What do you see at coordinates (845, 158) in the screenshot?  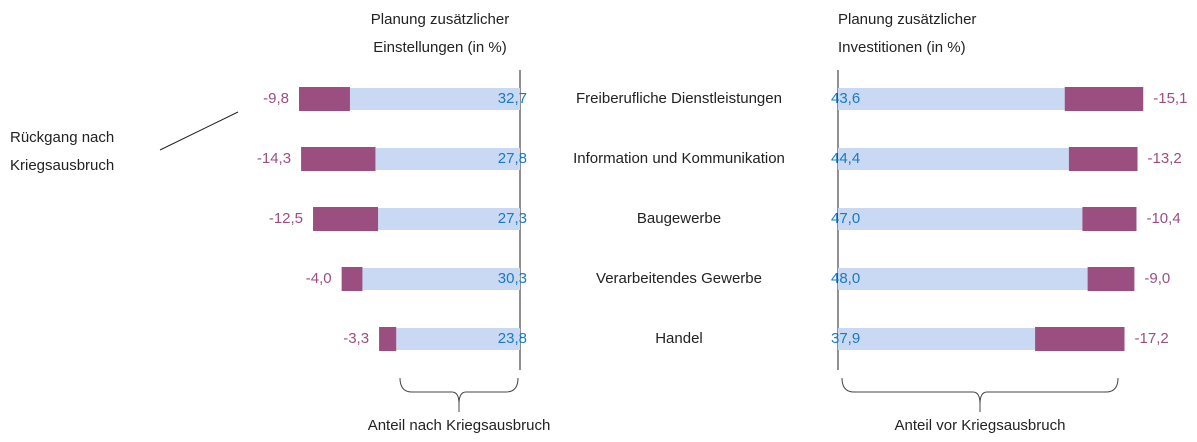 I see `value-label: 44,4` at bounding box center [845, 158].